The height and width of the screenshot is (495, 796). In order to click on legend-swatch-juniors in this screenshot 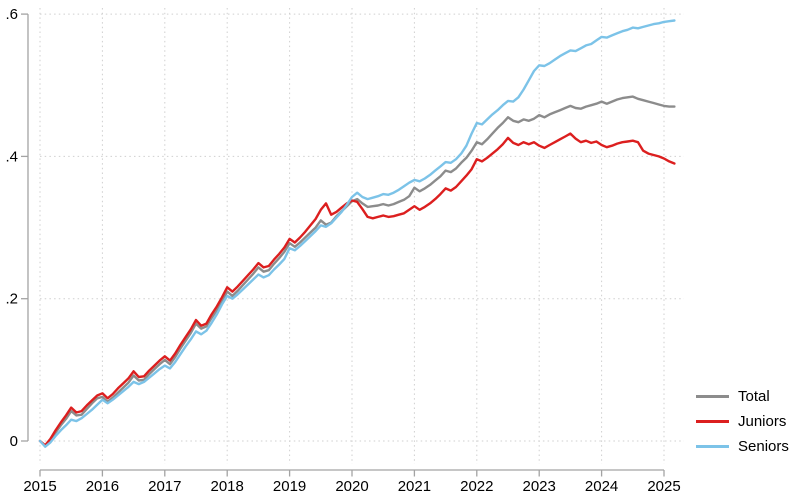, I will do `click(712, 421)`.